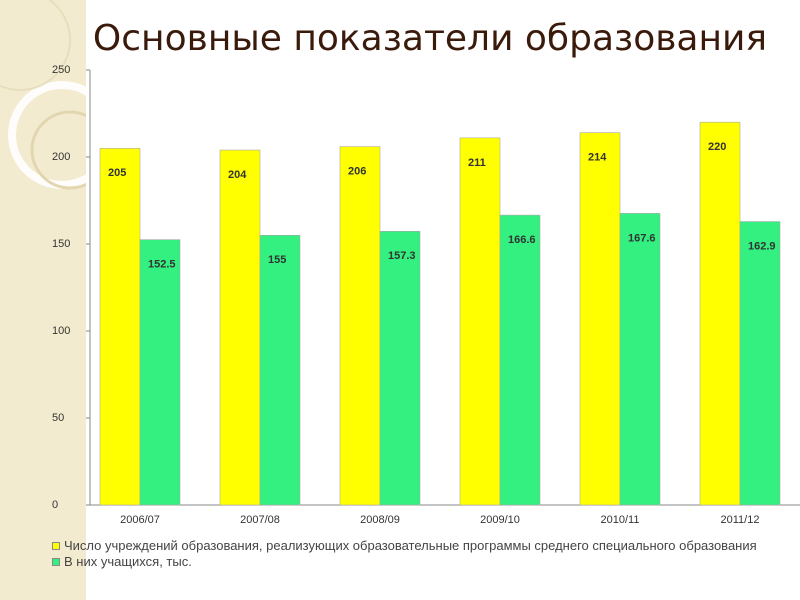  I want to click on x-tick-label: 2009/10, so click(500, 520).